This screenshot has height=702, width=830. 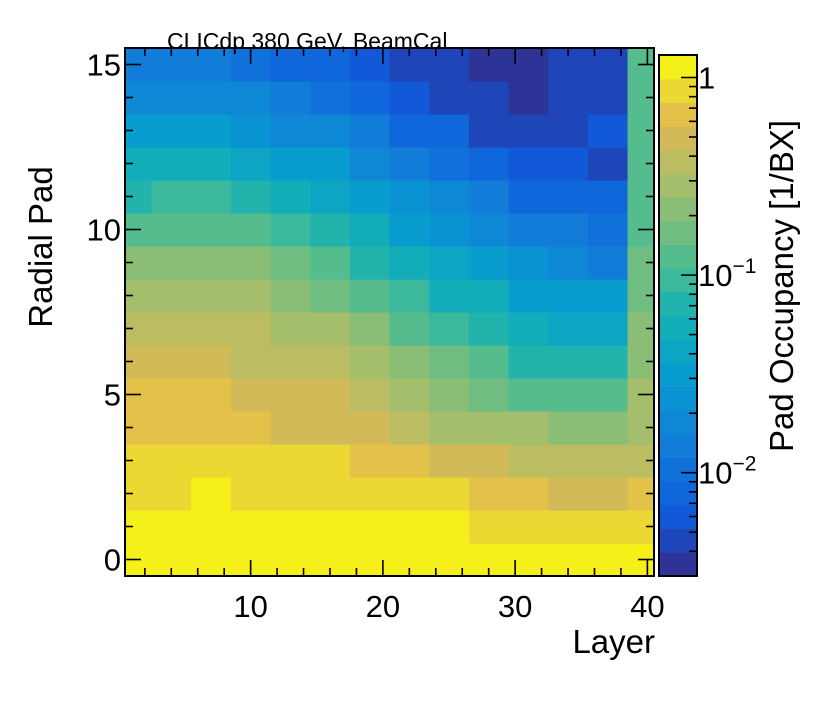 I want to click on chart-header: CLICdp 380 GeV, BeamCal, so click(x=307, y=41).